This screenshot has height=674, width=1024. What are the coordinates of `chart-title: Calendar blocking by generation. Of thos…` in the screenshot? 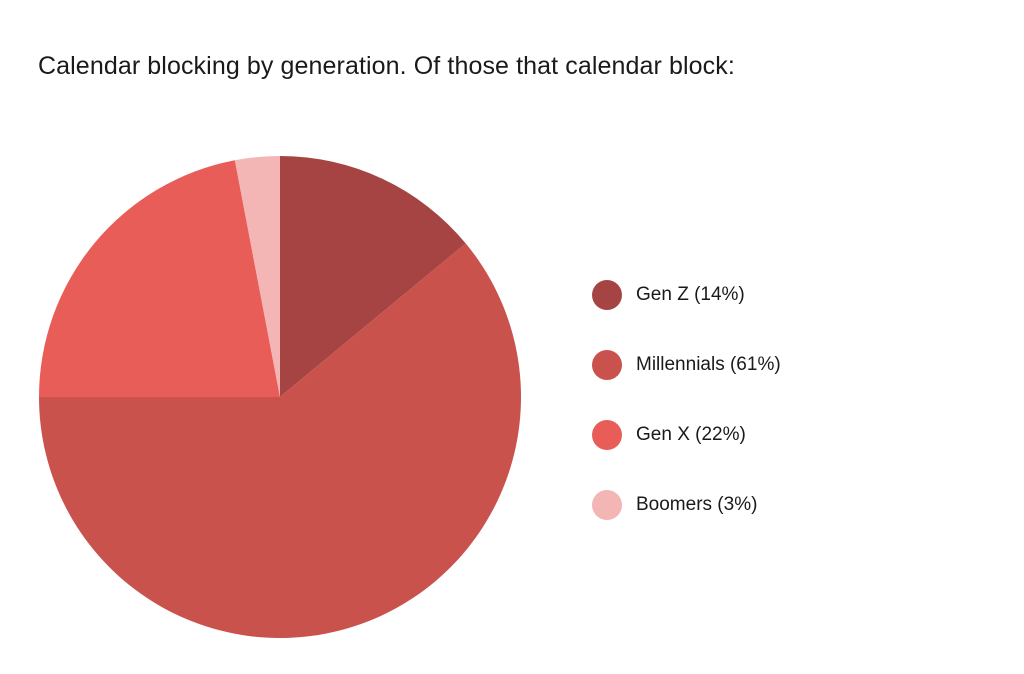 It's located at (386, 66).